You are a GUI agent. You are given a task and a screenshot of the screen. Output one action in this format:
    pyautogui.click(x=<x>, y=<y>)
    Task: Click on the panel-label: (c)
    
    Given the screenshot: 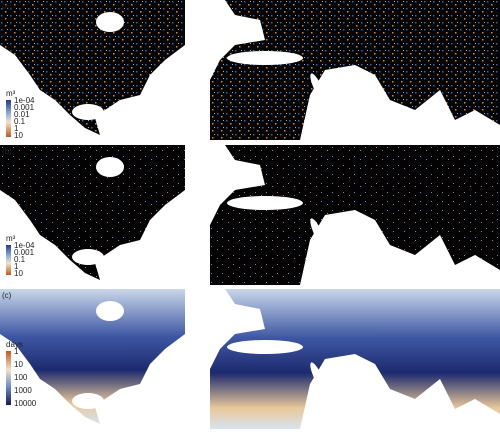 What is the action you would take?
    pyautogui.click(x=7, y=295)
    